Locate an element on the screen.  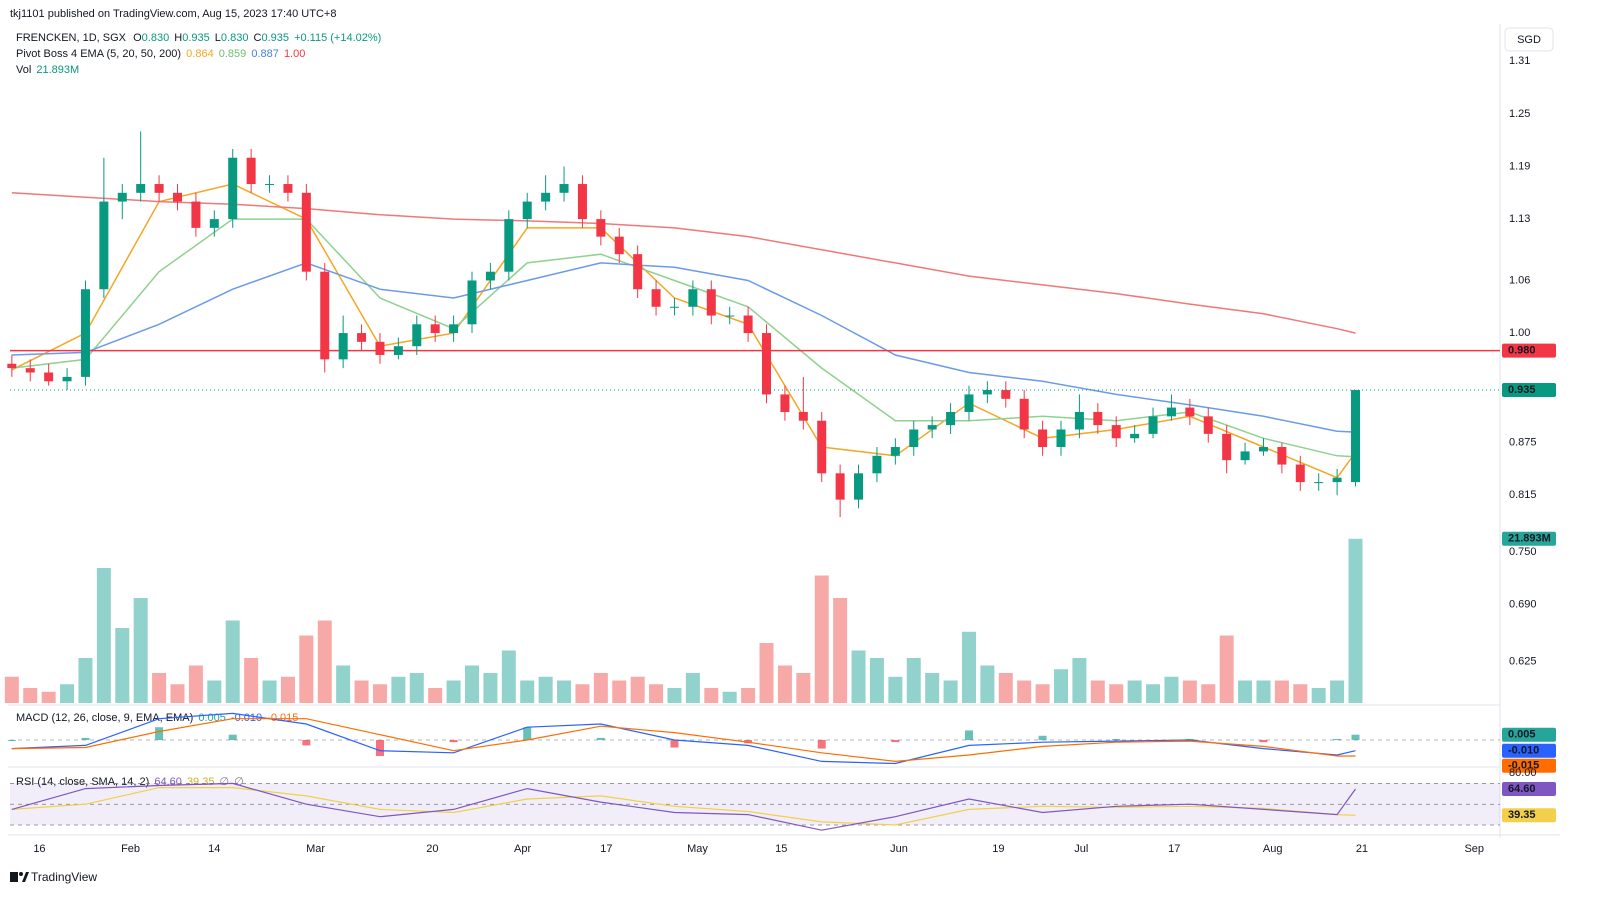
symbol: FRENCKEN, 1D, SGX is located at coordinates (71, 38).